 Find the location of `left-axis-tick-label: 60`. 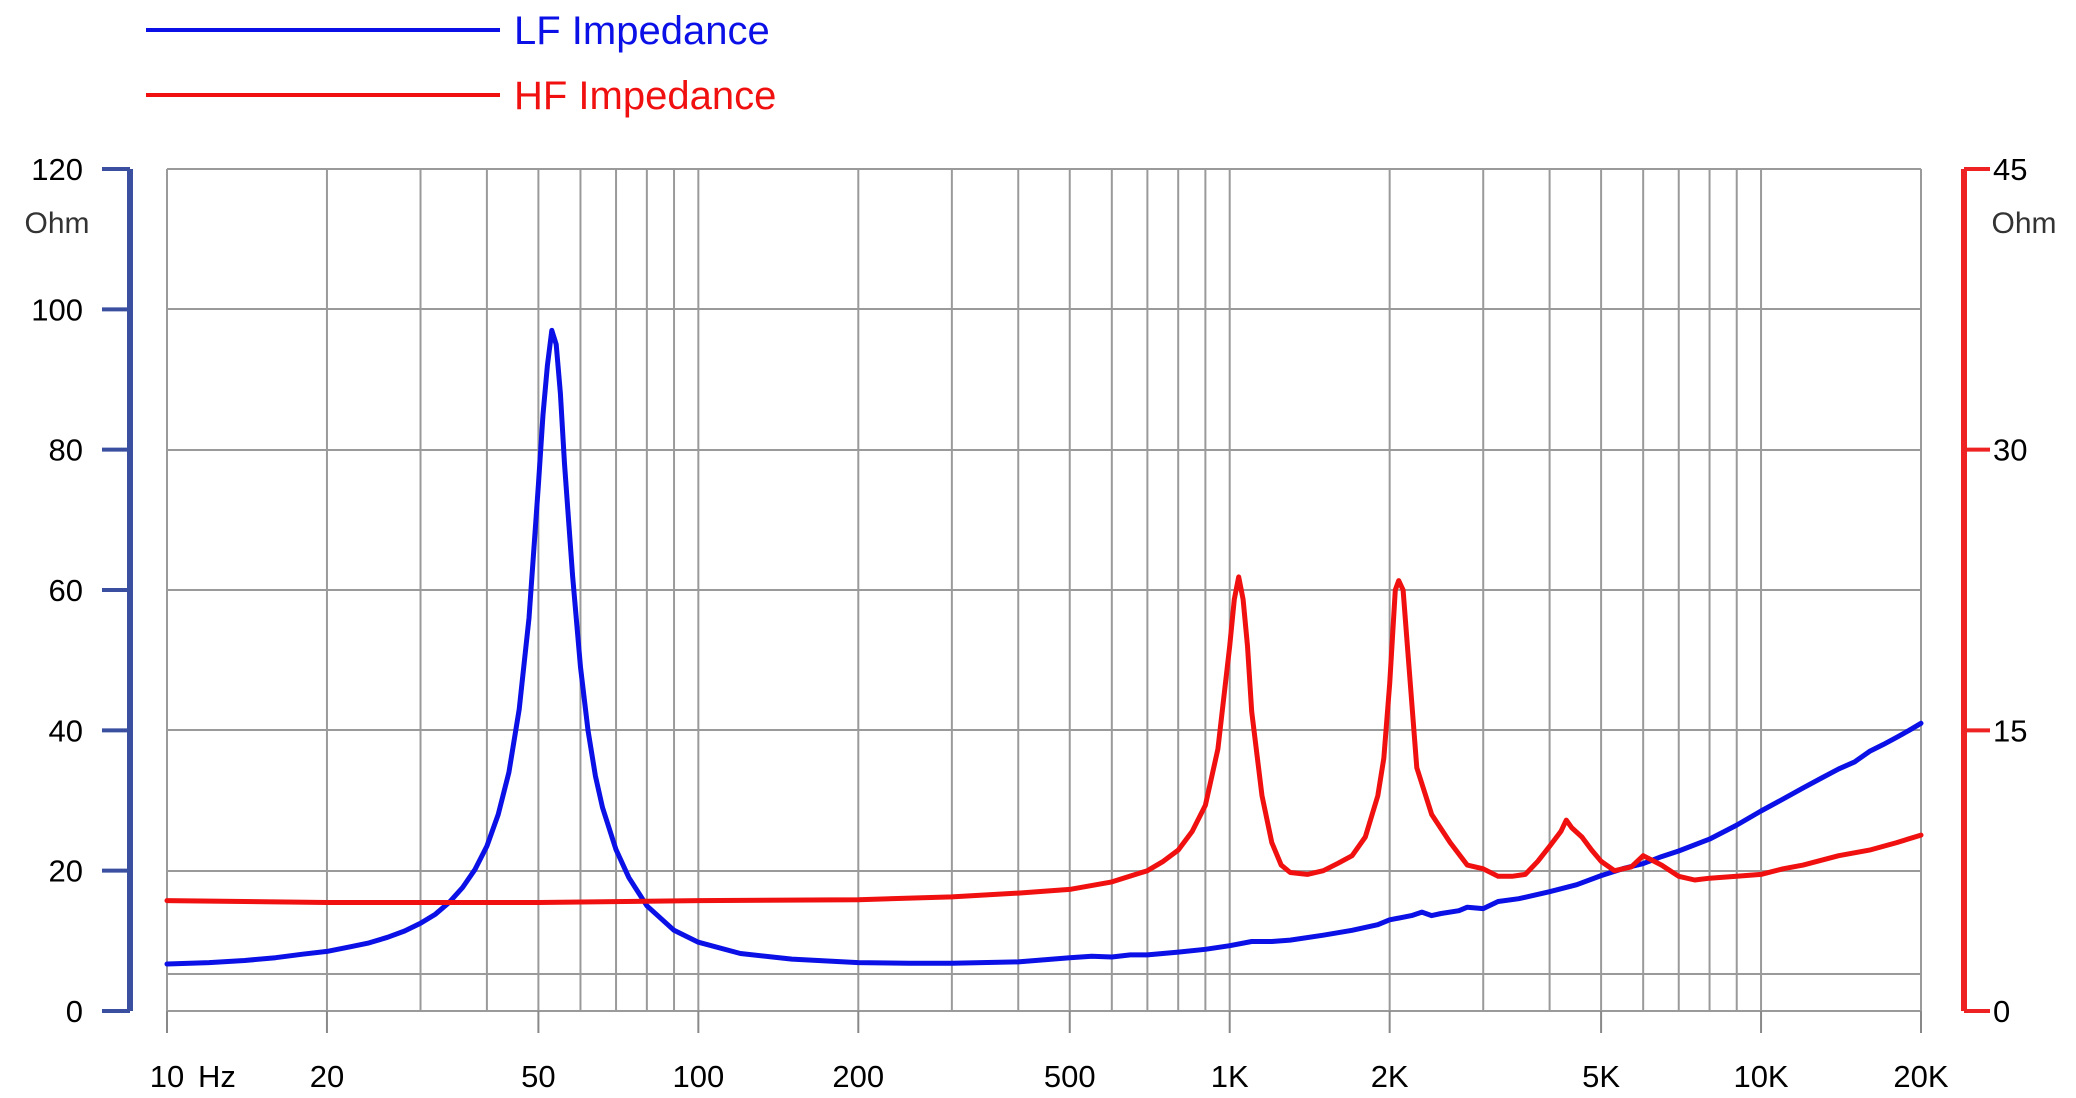

left-axis-tick-label: 60 is located at coordinates (66, 590).